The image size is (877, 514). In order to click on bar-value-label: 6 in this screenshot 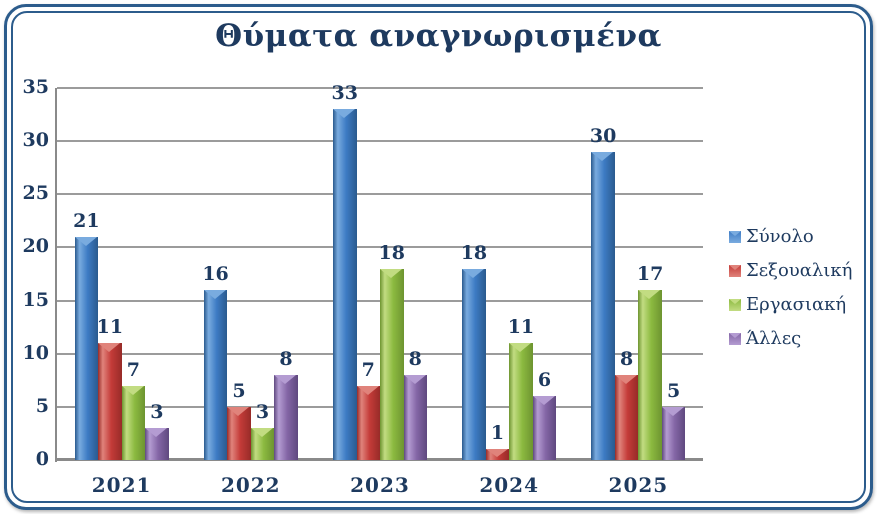, I will do `click(544, 380)`.